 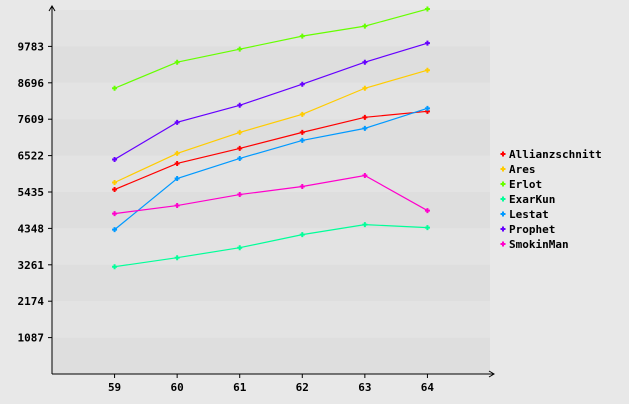 I want to click on series-line-exarkun, so click(x=271, y=246).